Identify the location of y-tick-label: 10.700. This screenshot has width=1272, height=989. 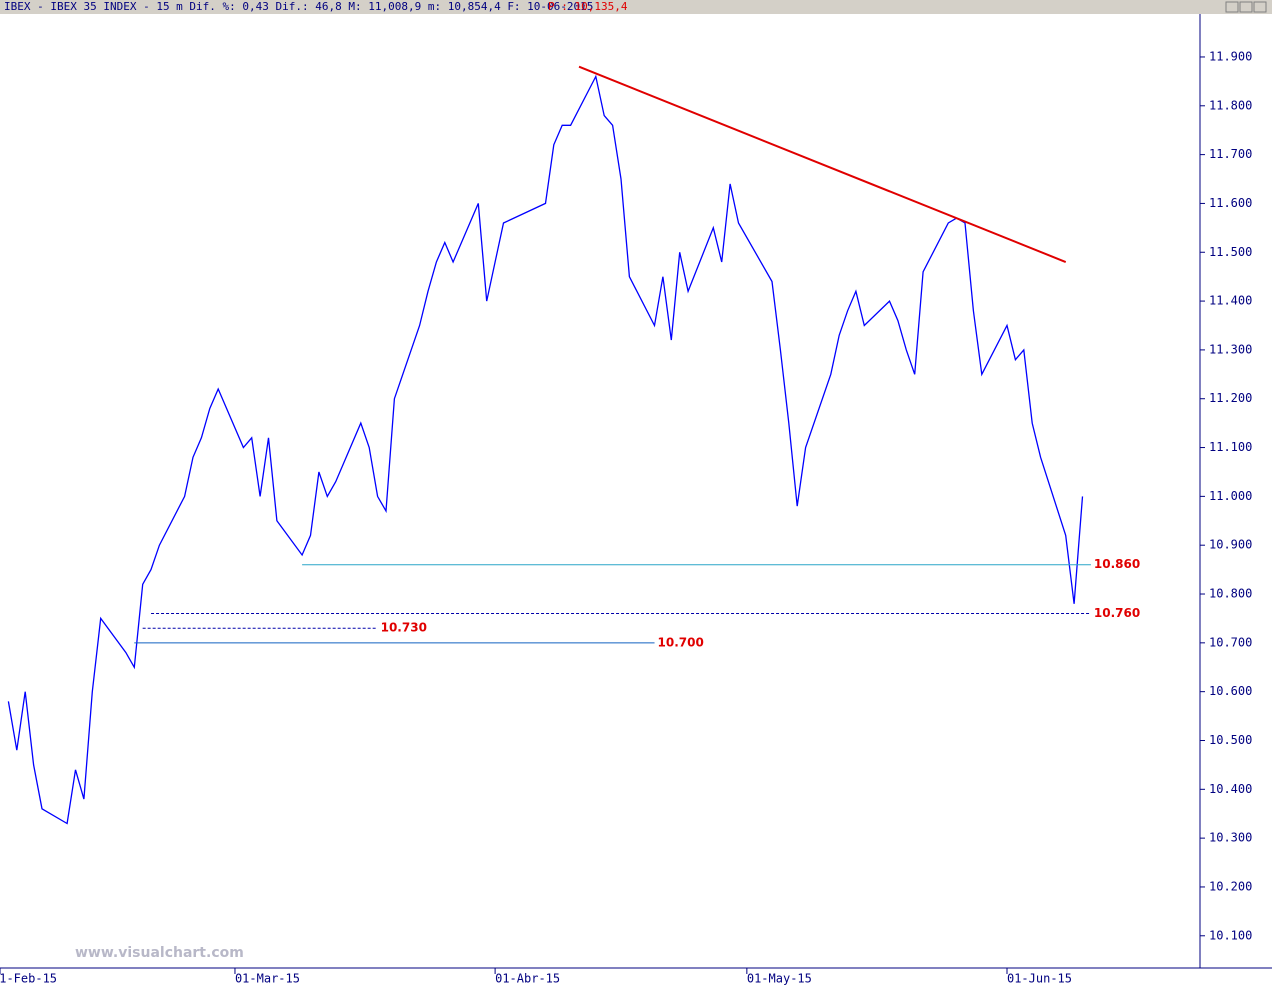
(1230, 642).